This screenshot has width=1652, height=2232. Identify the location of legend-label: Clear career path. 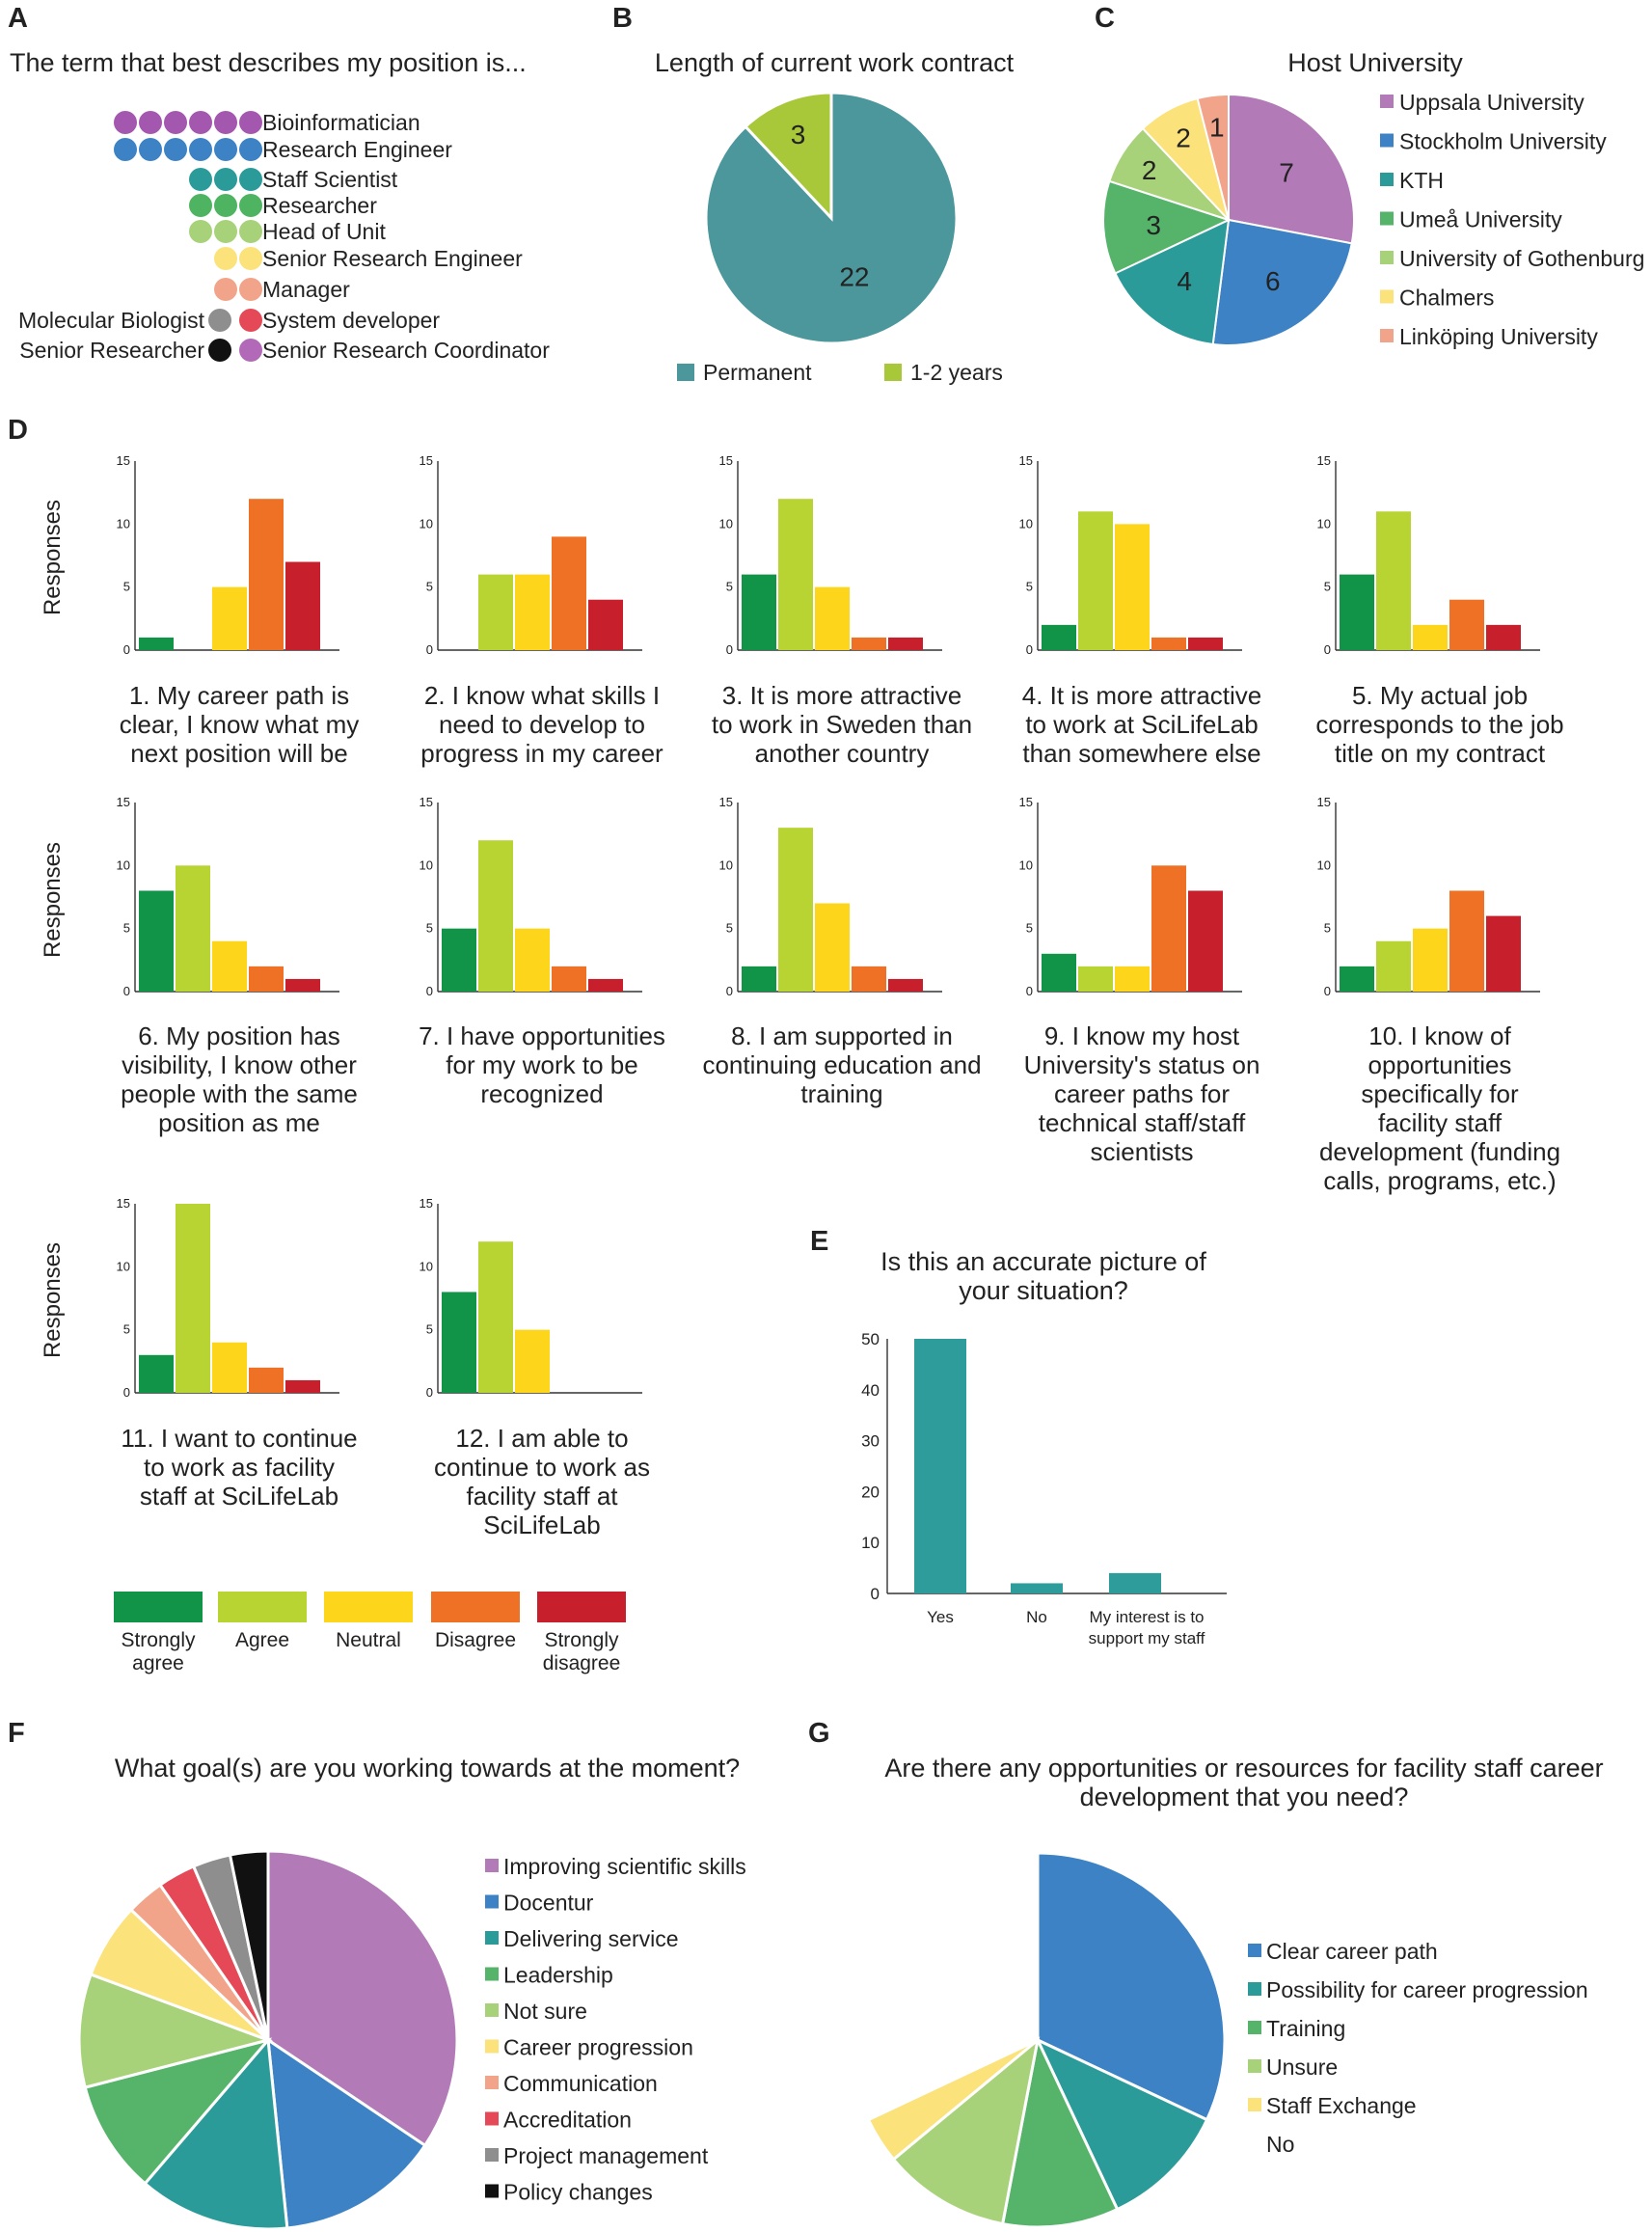
(1352, 1952).